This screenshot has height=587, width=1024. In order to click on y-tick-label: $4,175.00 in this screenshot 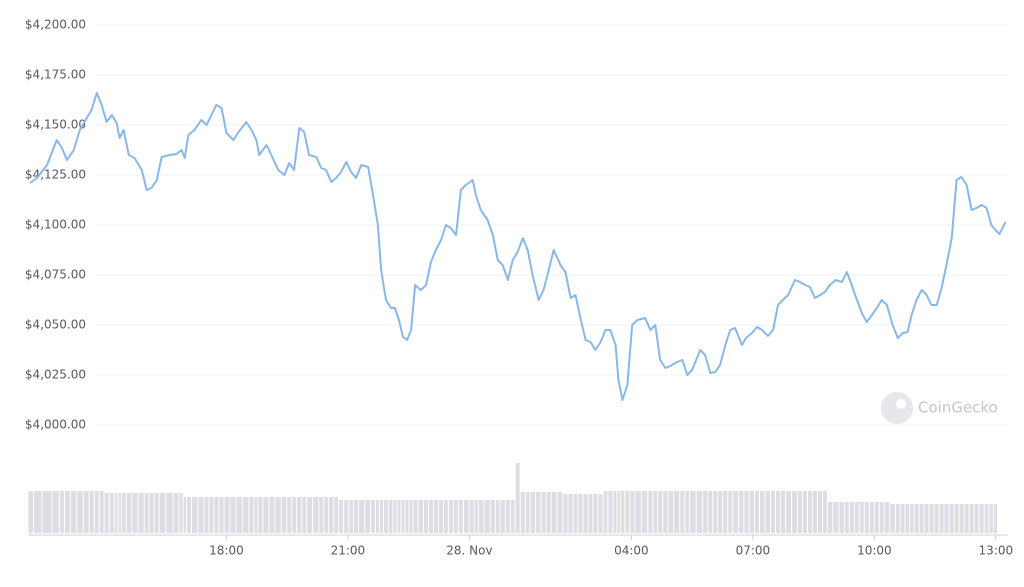, I will do `click(55, 75)`.